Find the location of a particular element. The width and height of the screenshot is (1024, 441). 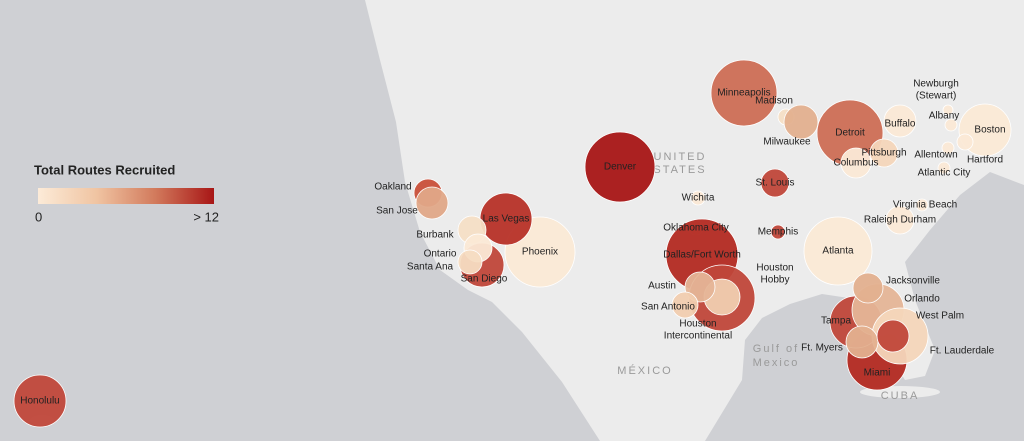

map-label: STATES is located at coordinates (679, 170).